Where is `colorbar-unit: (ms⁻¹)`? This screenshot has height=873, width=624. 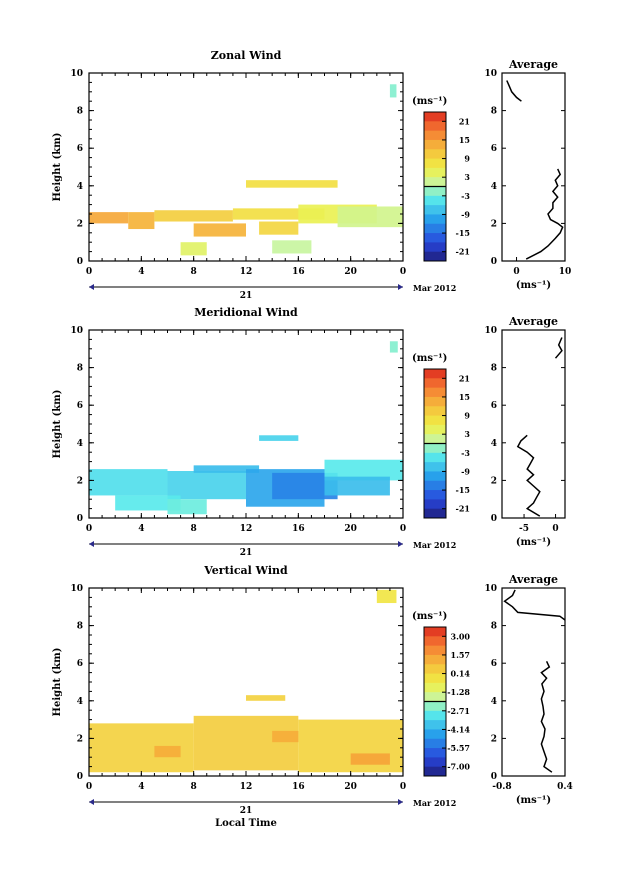 colorbar-unit: (ms⁻¹) is located at coordinates (429, 101).